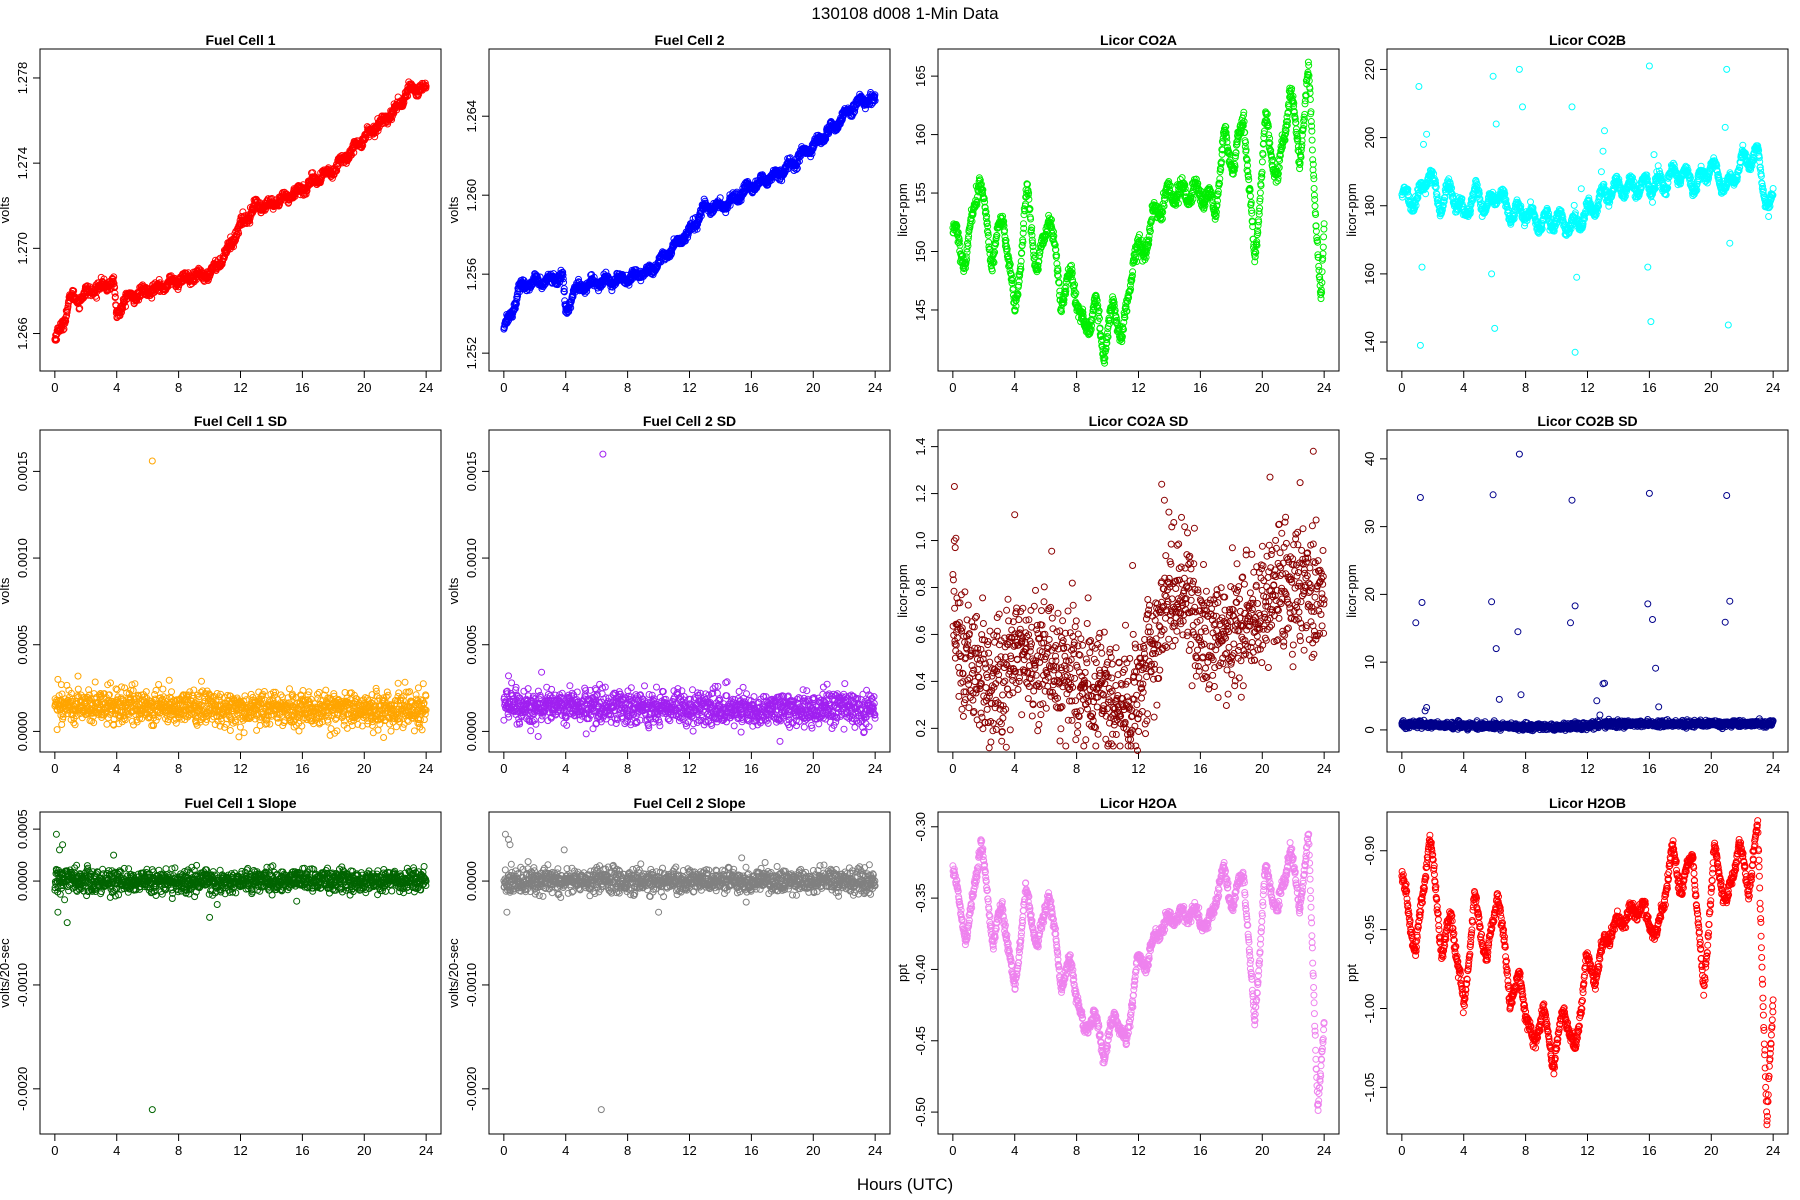 The image size is (1800, 1200). What do you see at coordinates (1587, 40) in the screenshot?
I see `panel-title: Licor CO2B` at bounding box center [1587, 40].